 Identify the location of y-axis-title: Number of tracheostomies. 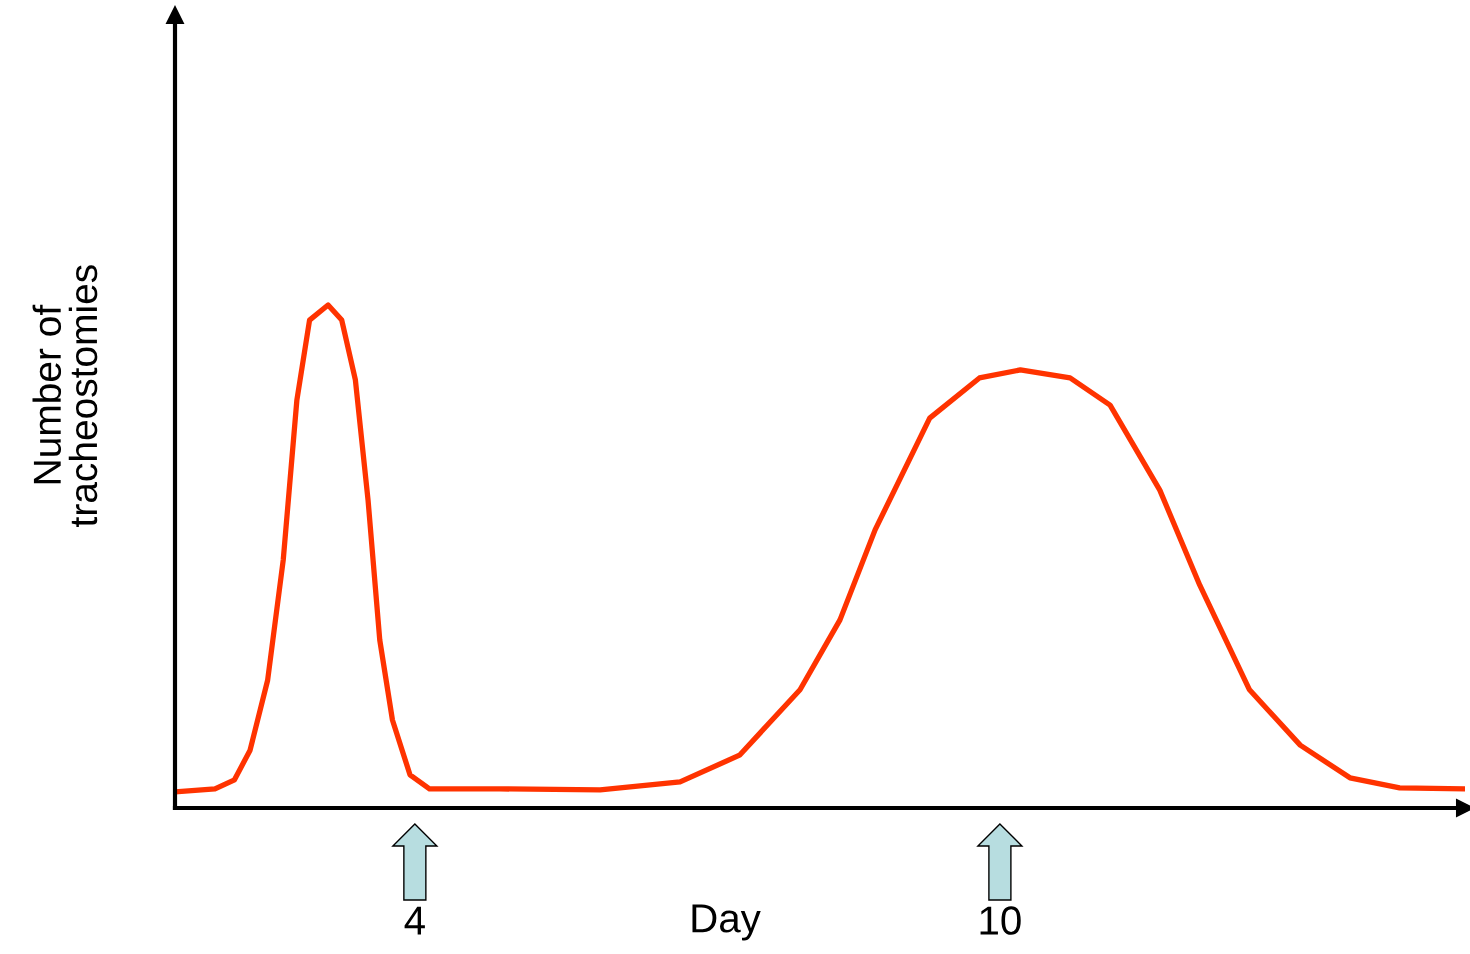
(65, 396).